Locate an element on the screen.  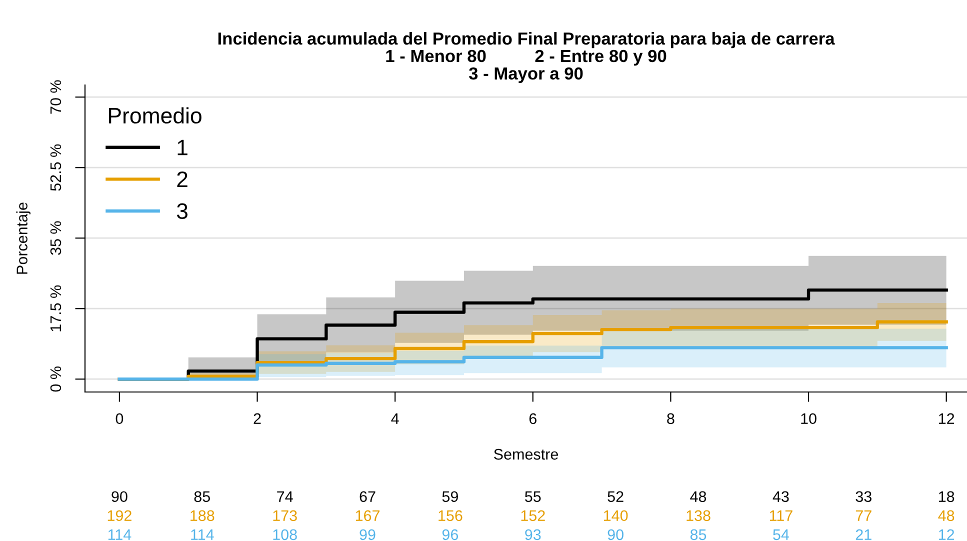
text: 96 is located at coordinates (450, 534).